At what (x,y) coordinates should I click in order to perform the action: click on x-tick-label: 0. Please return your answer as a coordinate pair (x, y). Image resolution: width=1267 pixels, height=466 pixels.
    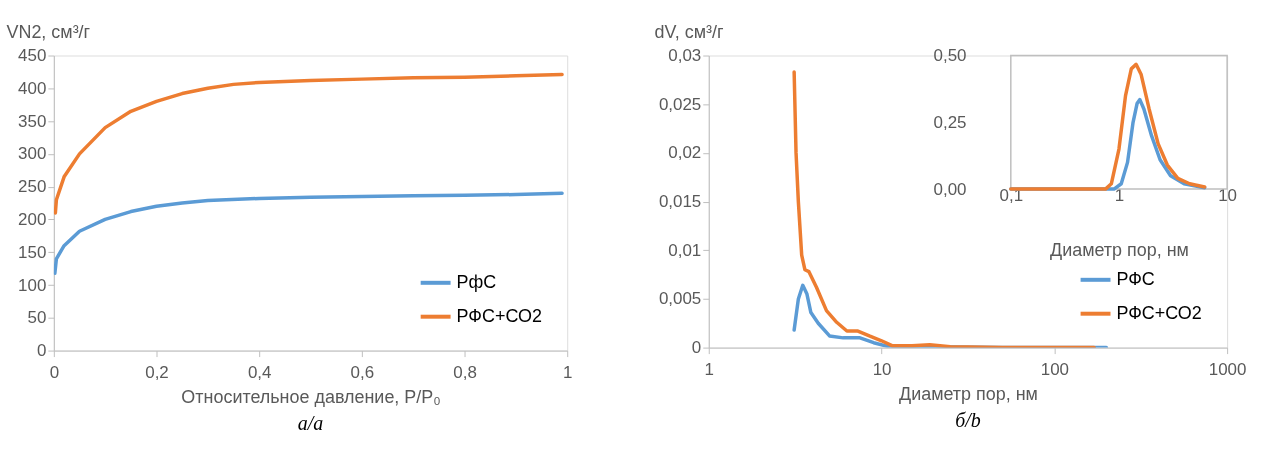
    Looking at the image, I should click on (54, 372).